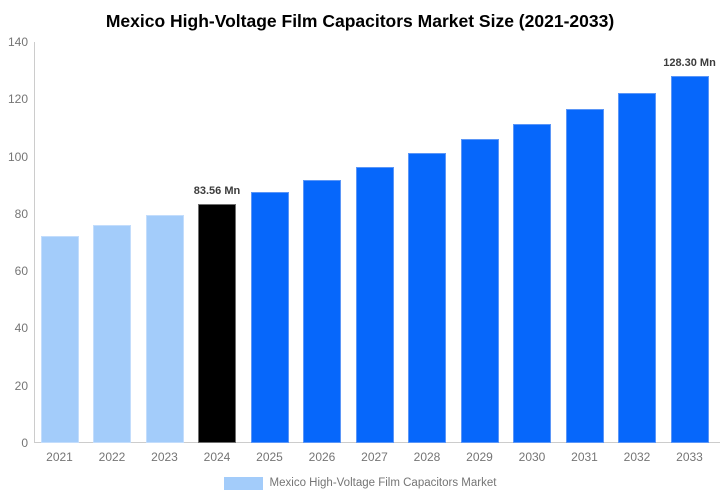 The image size is (720, 500). I want to click on y-tick-label-120: 120, so click(17, 99).